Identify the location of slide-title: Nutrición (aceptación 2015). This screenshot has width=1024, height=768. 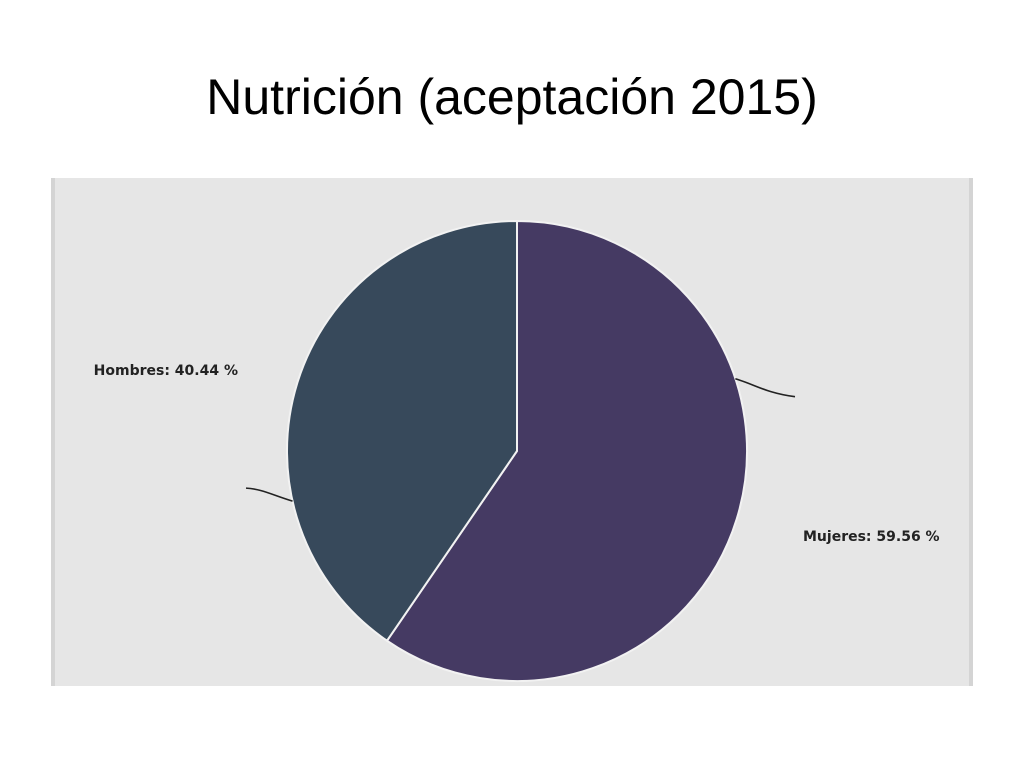
(512, 97).